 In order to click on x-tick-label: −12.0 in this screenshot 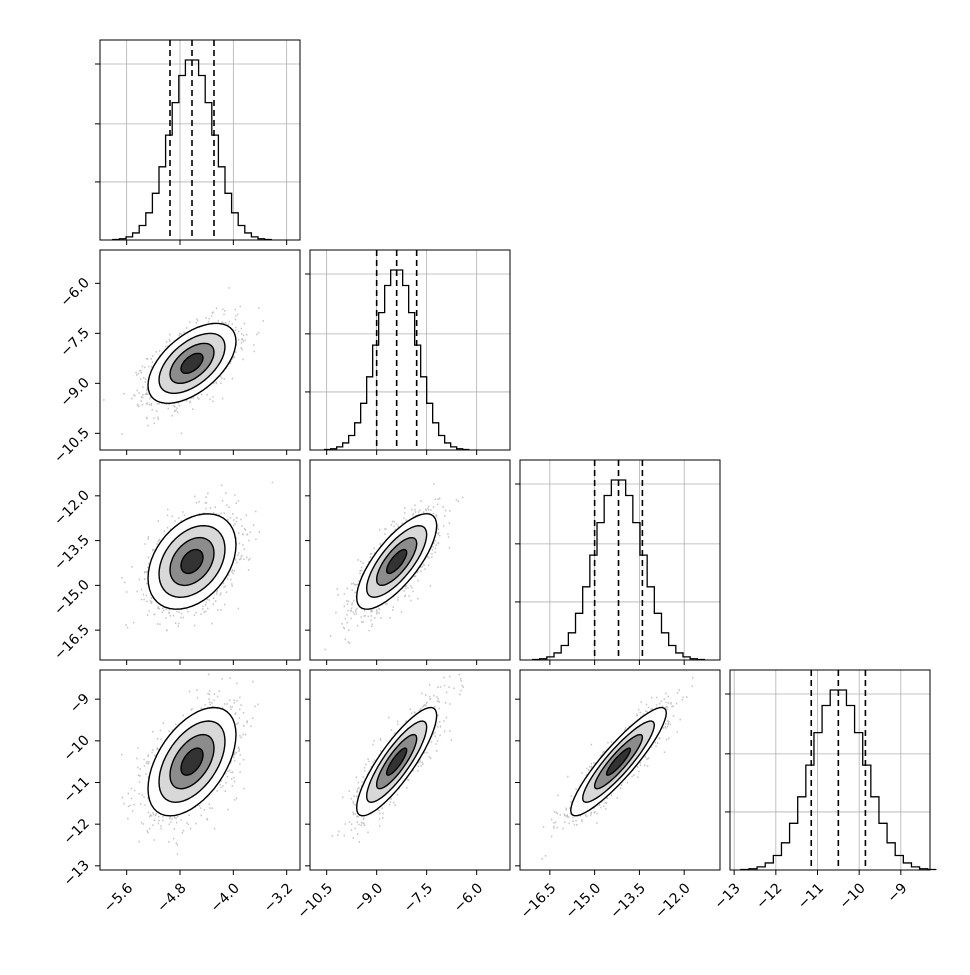, I will do `click(673, 901)`.